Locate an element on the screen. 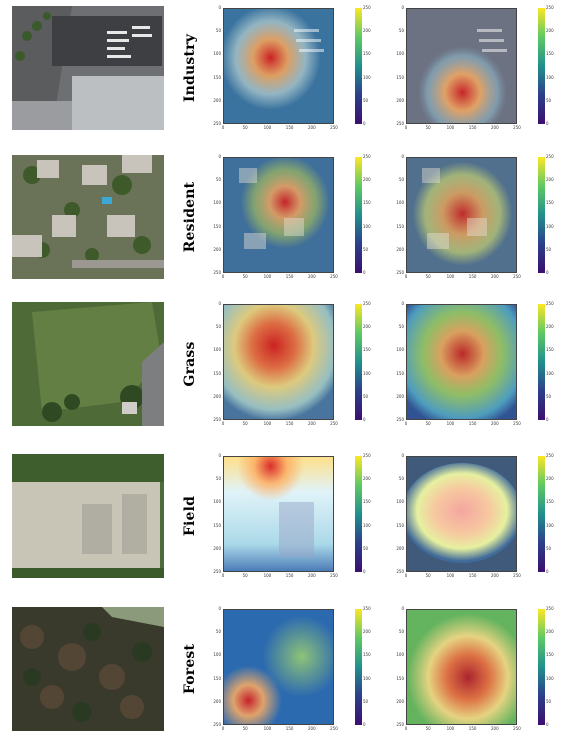 This screenshot has width=572, height=741. row-label: Grass is located at coordinates (190, 364).